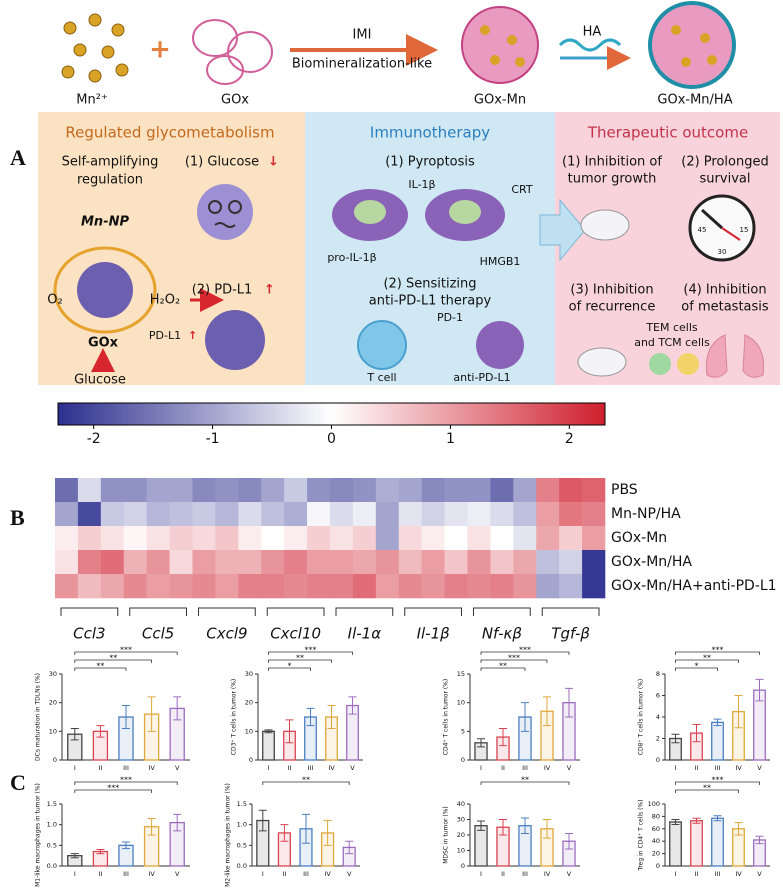 The image size is (783, 888). I want to click on gene-label: Il-1α, so click(365, 634).